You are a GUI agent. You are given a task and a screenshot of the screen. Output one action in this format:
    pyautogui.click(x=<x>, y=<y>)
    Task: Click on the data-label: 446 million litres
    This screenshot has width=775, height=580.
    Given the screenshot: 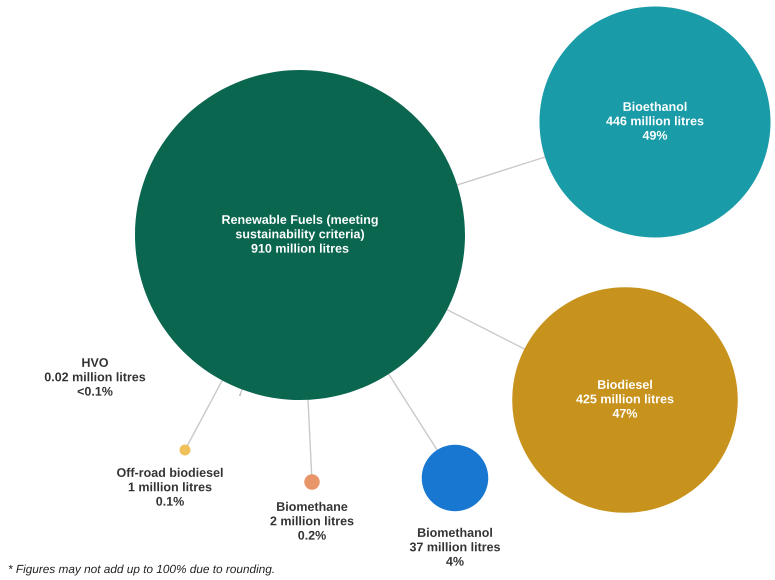 What is the action you would take?
    pyautogui.click(x=655, y=121)
    